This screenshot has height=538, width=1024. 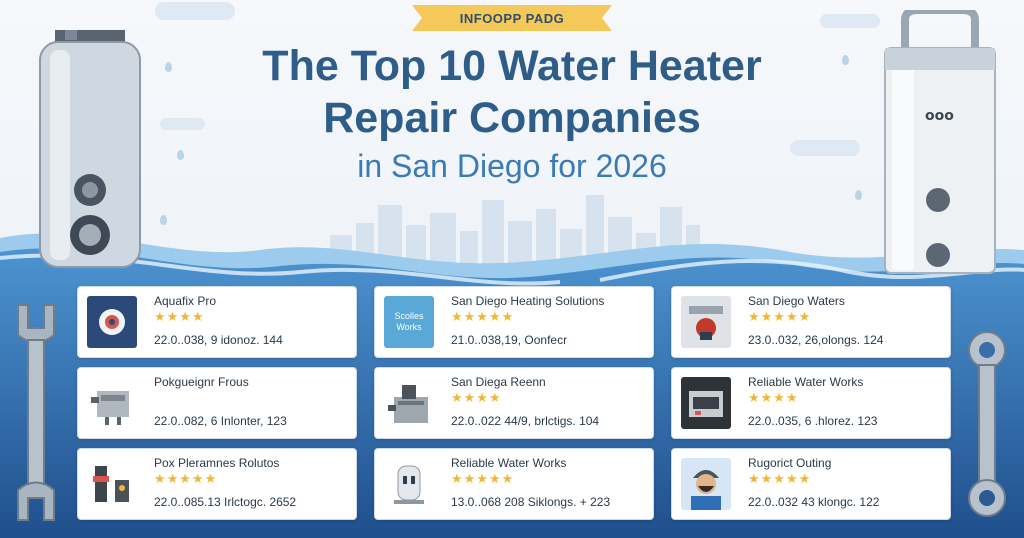 What do you see at coordinates (512, 118) in the screenshot?
I see `page-title-line-2: Repair Companies` at bounding box center [512, 118].